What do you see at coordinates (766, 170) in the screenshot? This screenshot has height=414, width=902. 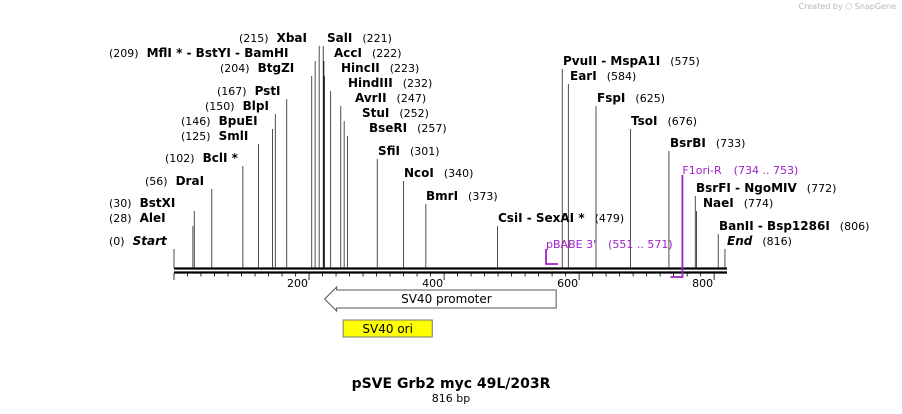 I see `primer-range: (734 .. 753)` at bounding box center [766, 170].